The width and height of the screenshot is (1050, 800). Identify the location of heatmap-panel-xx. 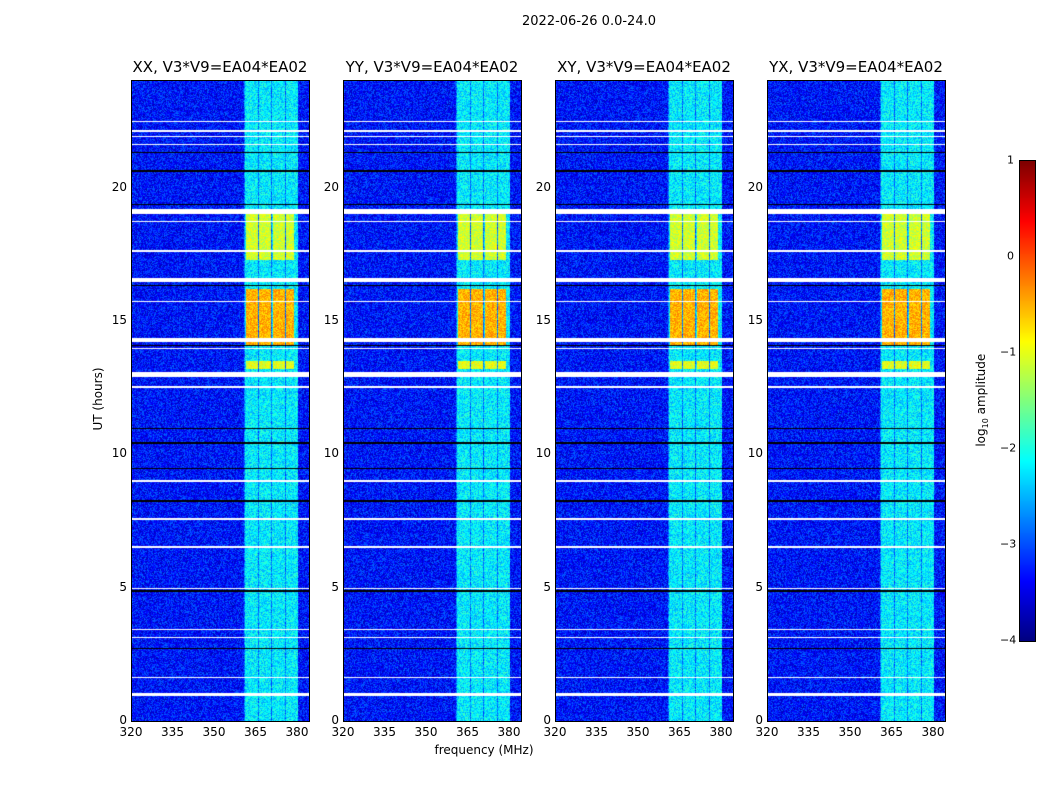
(220, 401).